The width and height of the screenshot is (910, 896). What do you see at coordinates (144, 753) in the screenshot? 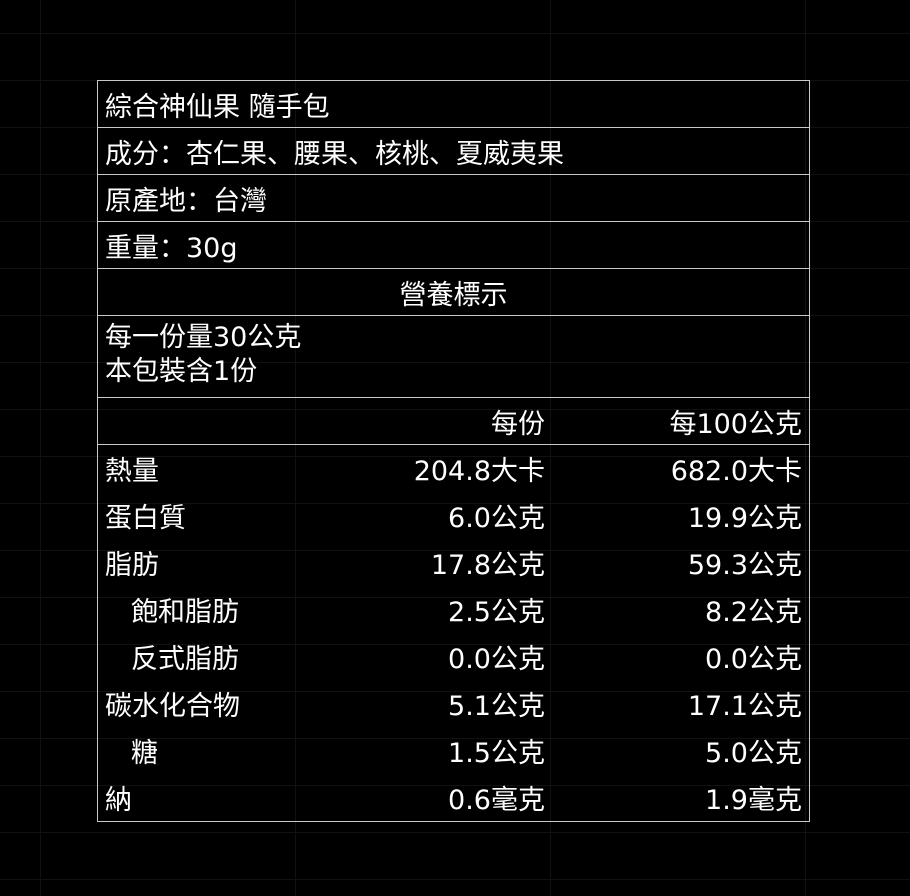
I see `nutrient-name: 糖` at bounding box center [144, 753].